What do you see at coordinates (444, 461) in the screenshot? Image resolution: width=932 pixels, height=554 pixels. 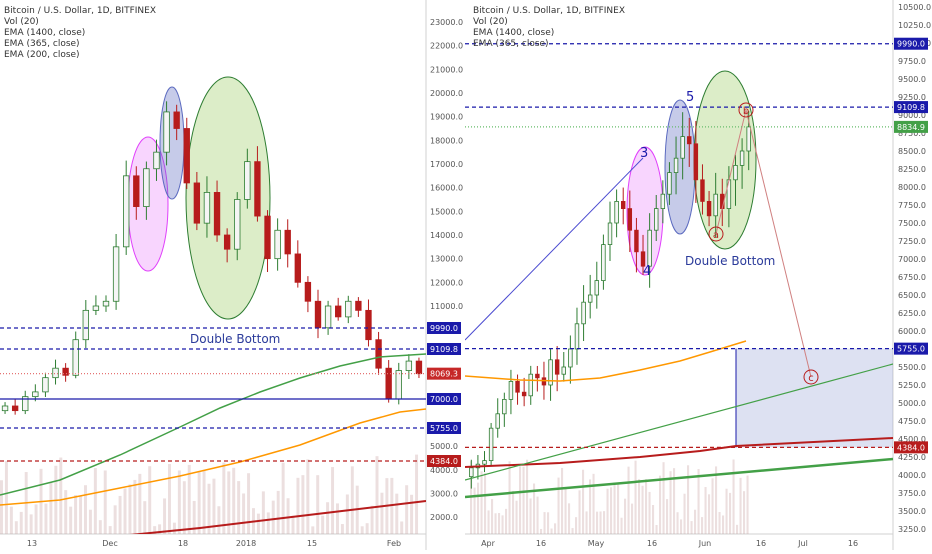 I see `left-level-badge` at bounding box center [444, 461].